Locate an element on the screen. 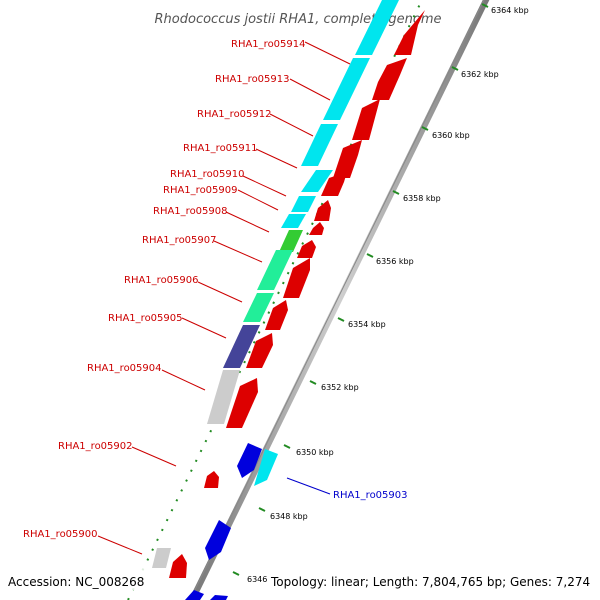 Image resolution: width=600 pixels, height=600 pixels. gene-label: RHA1_ro05911 is located at coordinates (220, 148).